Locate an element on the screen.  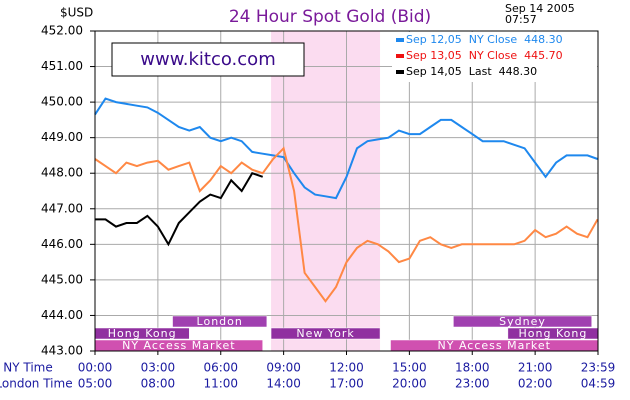
y-tick-label: 451.00 is located at coordinates (62, 66).